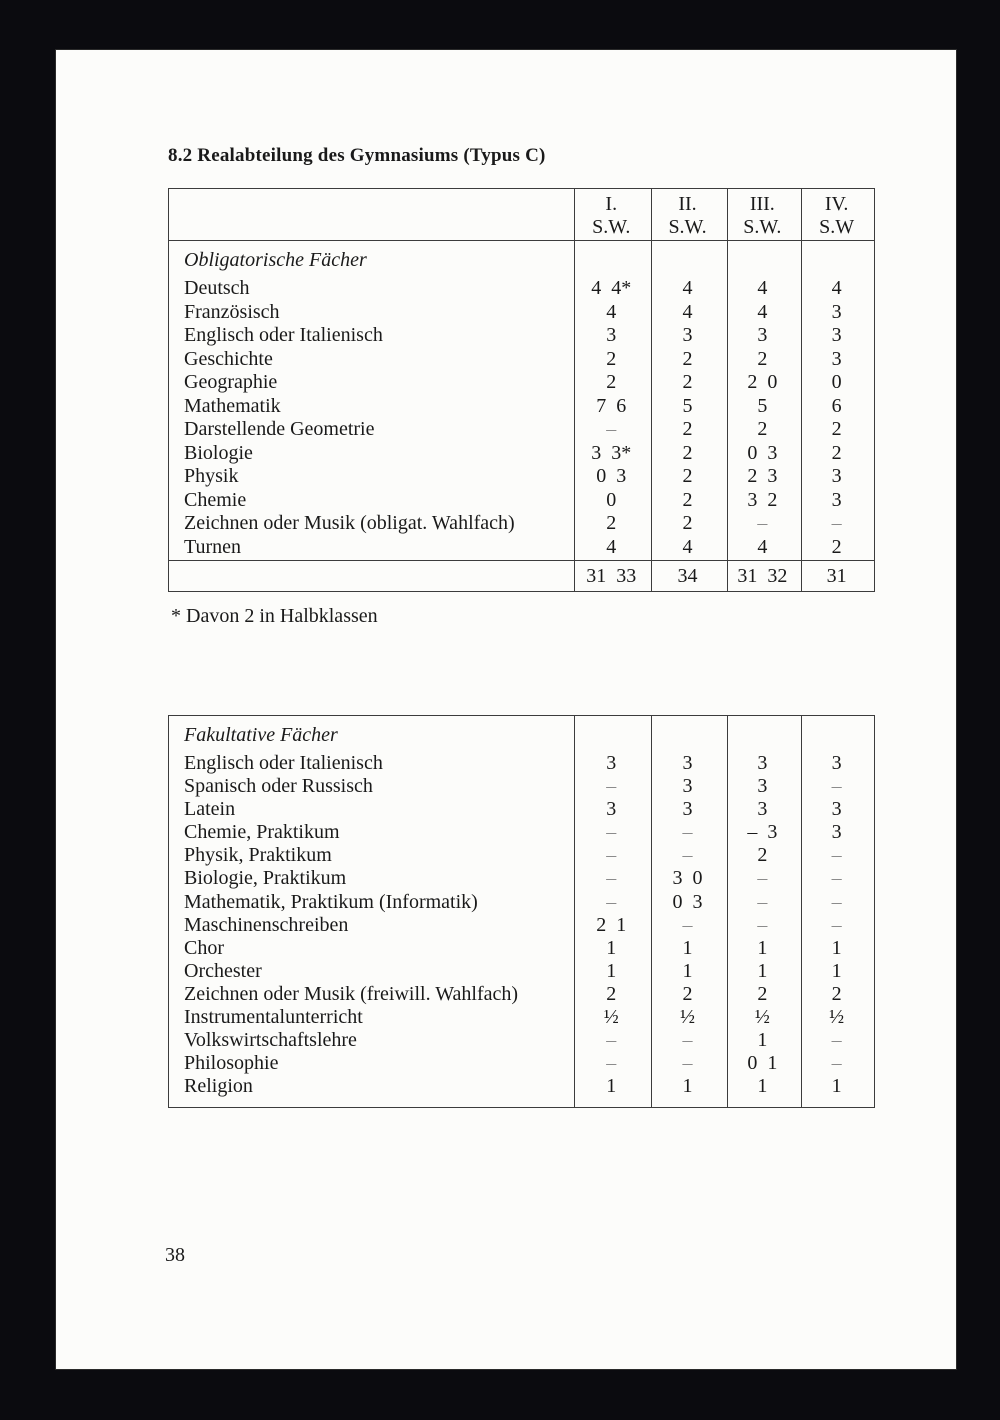  What do you see at coordinates (275, 260) in the screenshot?
I see `section-heading-obligatorisch: Obligatorische Fächer` at bounding box center [275, 260].